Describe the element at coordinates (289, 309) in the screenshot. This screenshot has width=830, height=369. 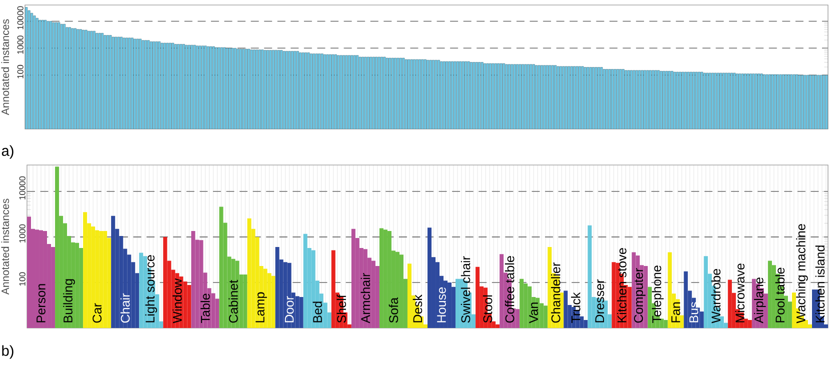
I see `annotation: Door` at that location.